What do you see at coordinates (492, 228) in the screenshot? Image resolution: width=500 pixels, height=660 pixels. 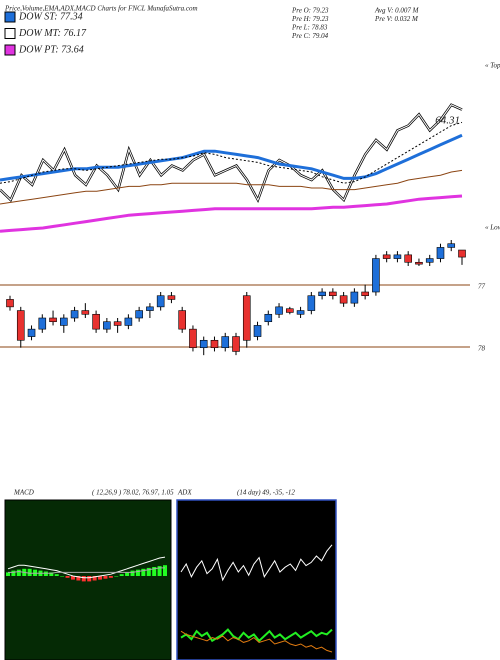 I see `lows-label: « Lows` at bounding box center [492, 228].